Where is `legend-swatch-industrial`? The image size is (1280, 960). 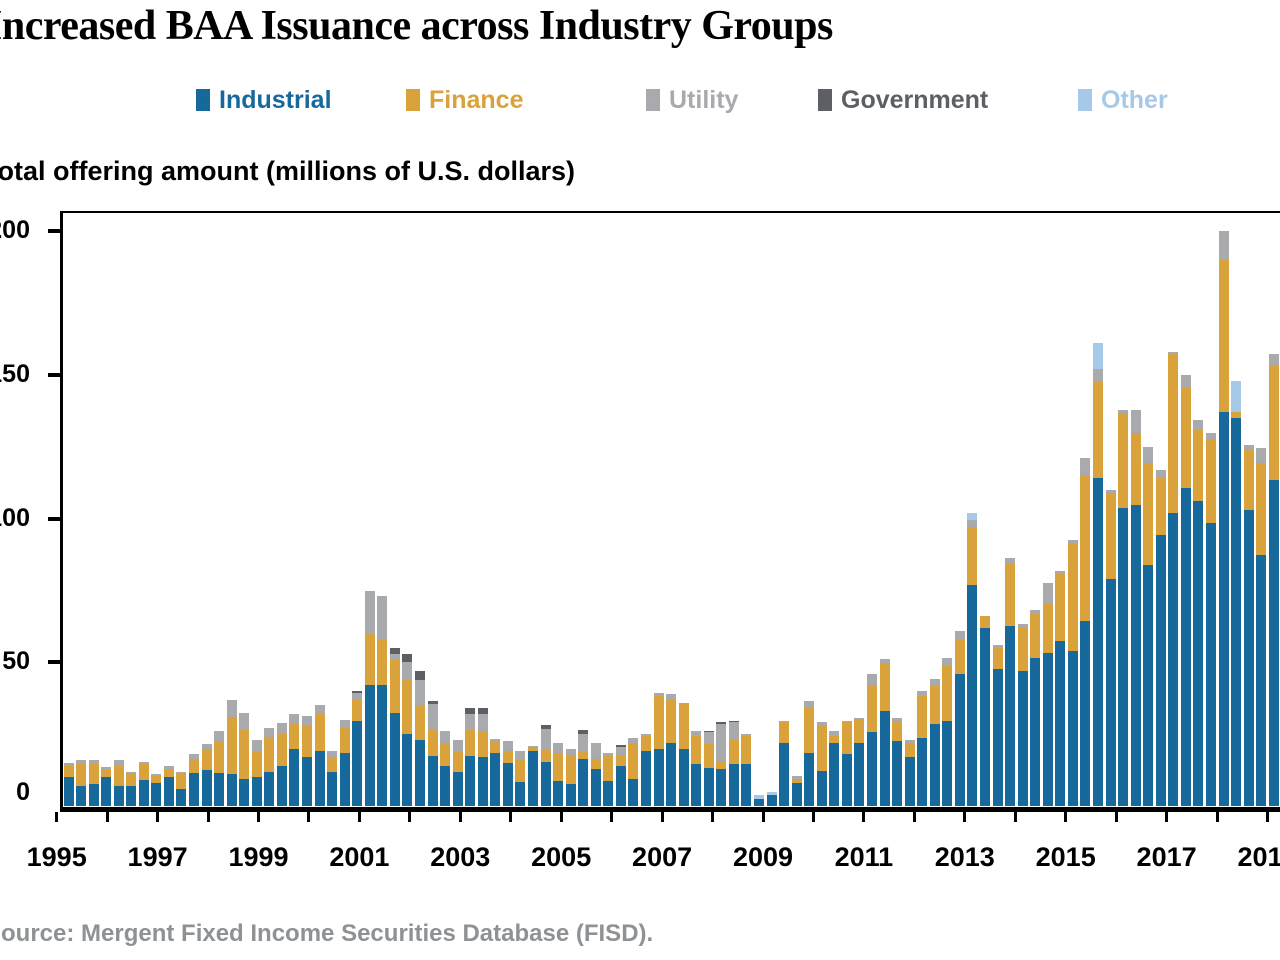
legend-swatch-industrial is located at coordinates (203, 100).